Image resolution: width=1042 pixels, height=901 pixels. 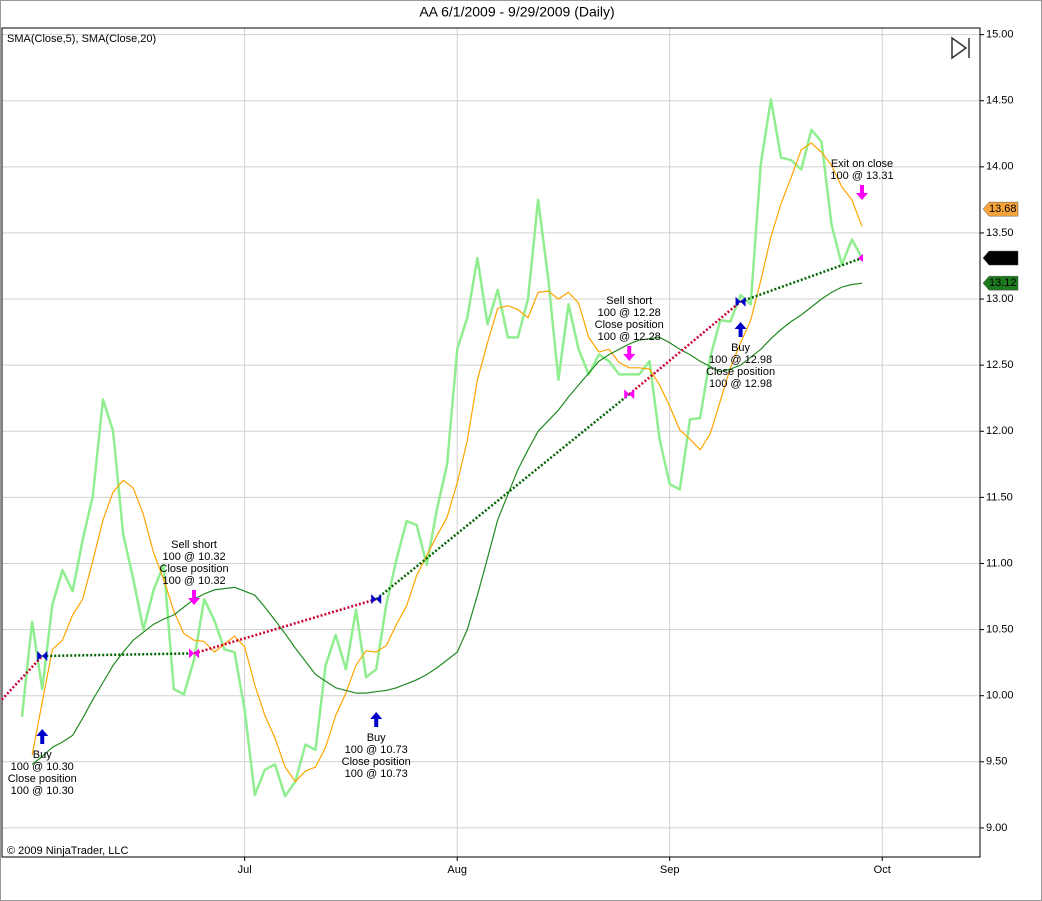 I want to click on x-tick-label: Aug, so click(x=457, y=870).